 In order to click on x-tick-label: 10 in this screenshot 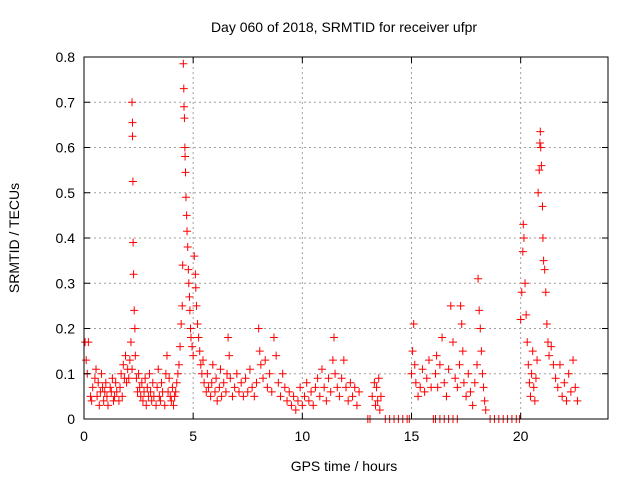, I will do `click(303, 436)`.